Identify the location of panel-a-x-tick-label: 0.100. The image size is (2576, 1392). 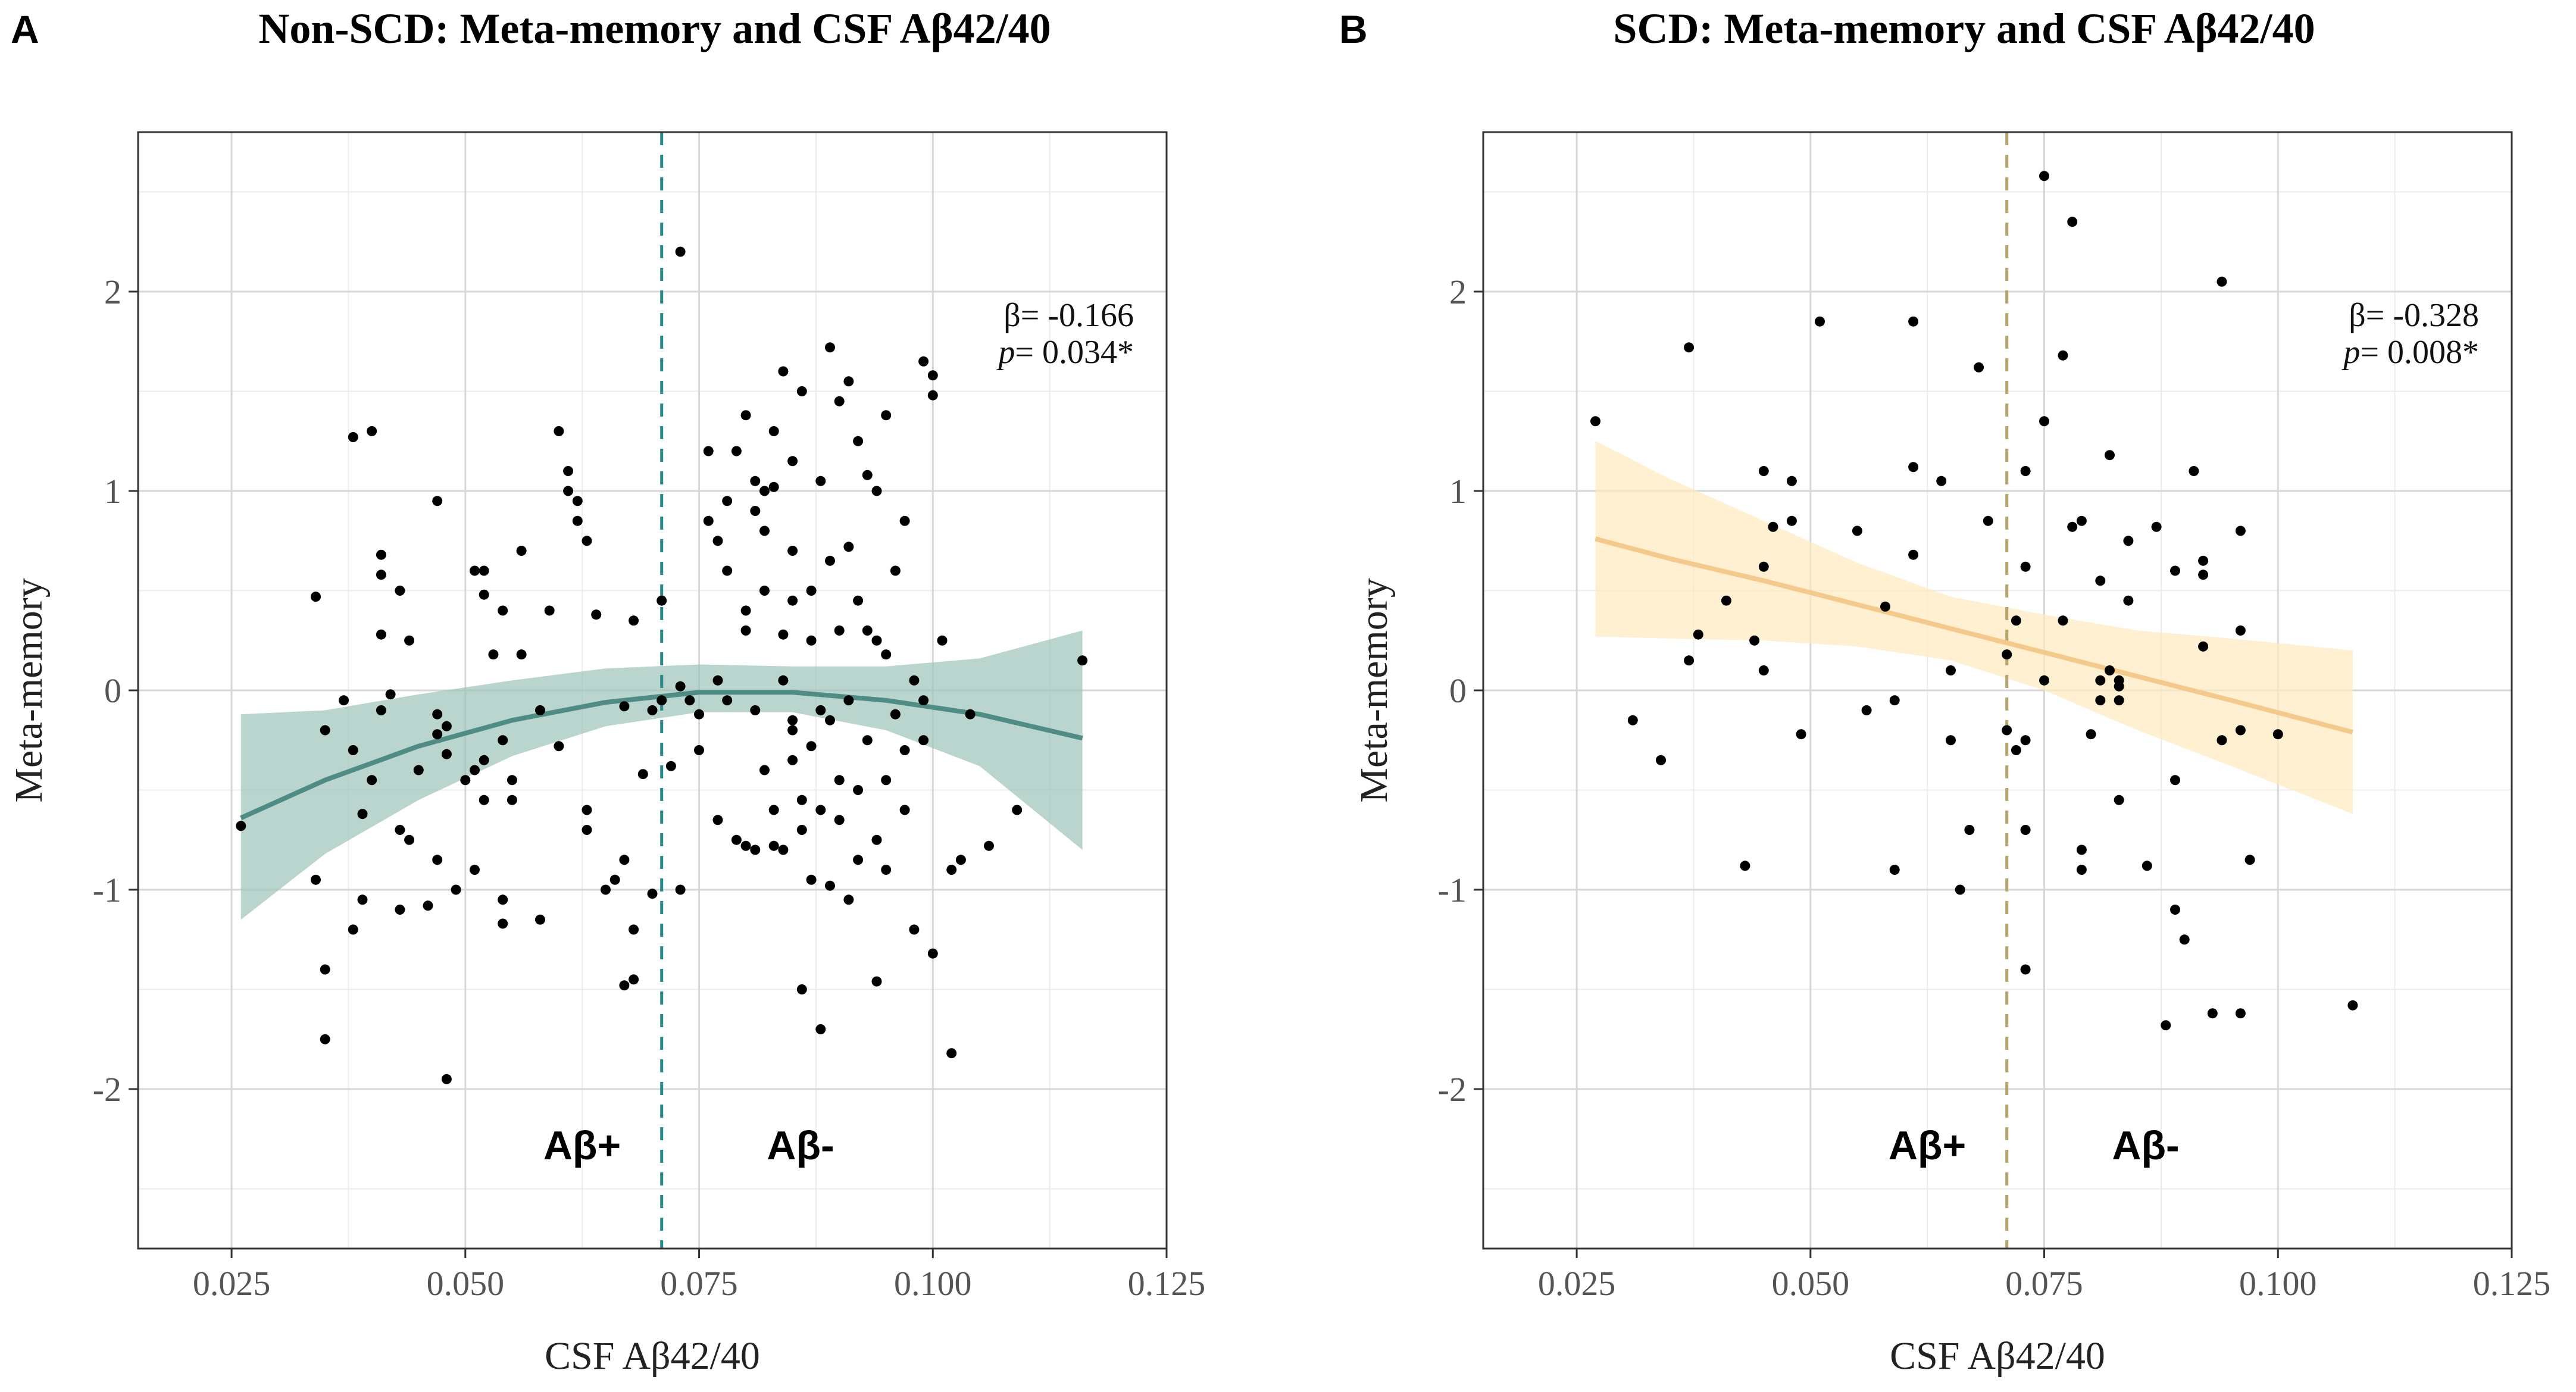
(933, 1283).